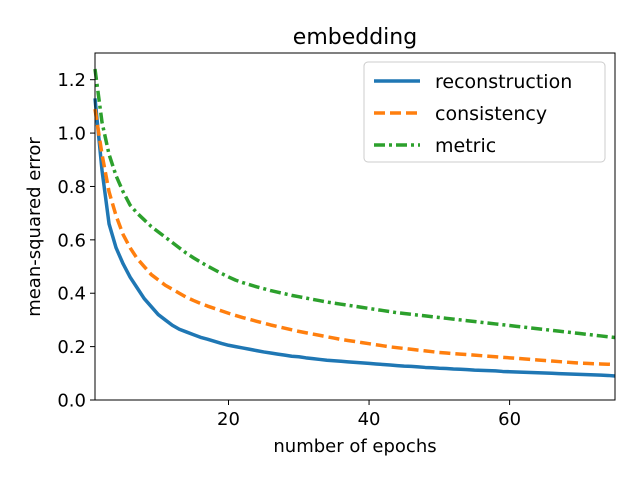 The height and width of the screenshot is (480, 640). I want to click on y-tick-label-0: 0.0, so click(71, 401).